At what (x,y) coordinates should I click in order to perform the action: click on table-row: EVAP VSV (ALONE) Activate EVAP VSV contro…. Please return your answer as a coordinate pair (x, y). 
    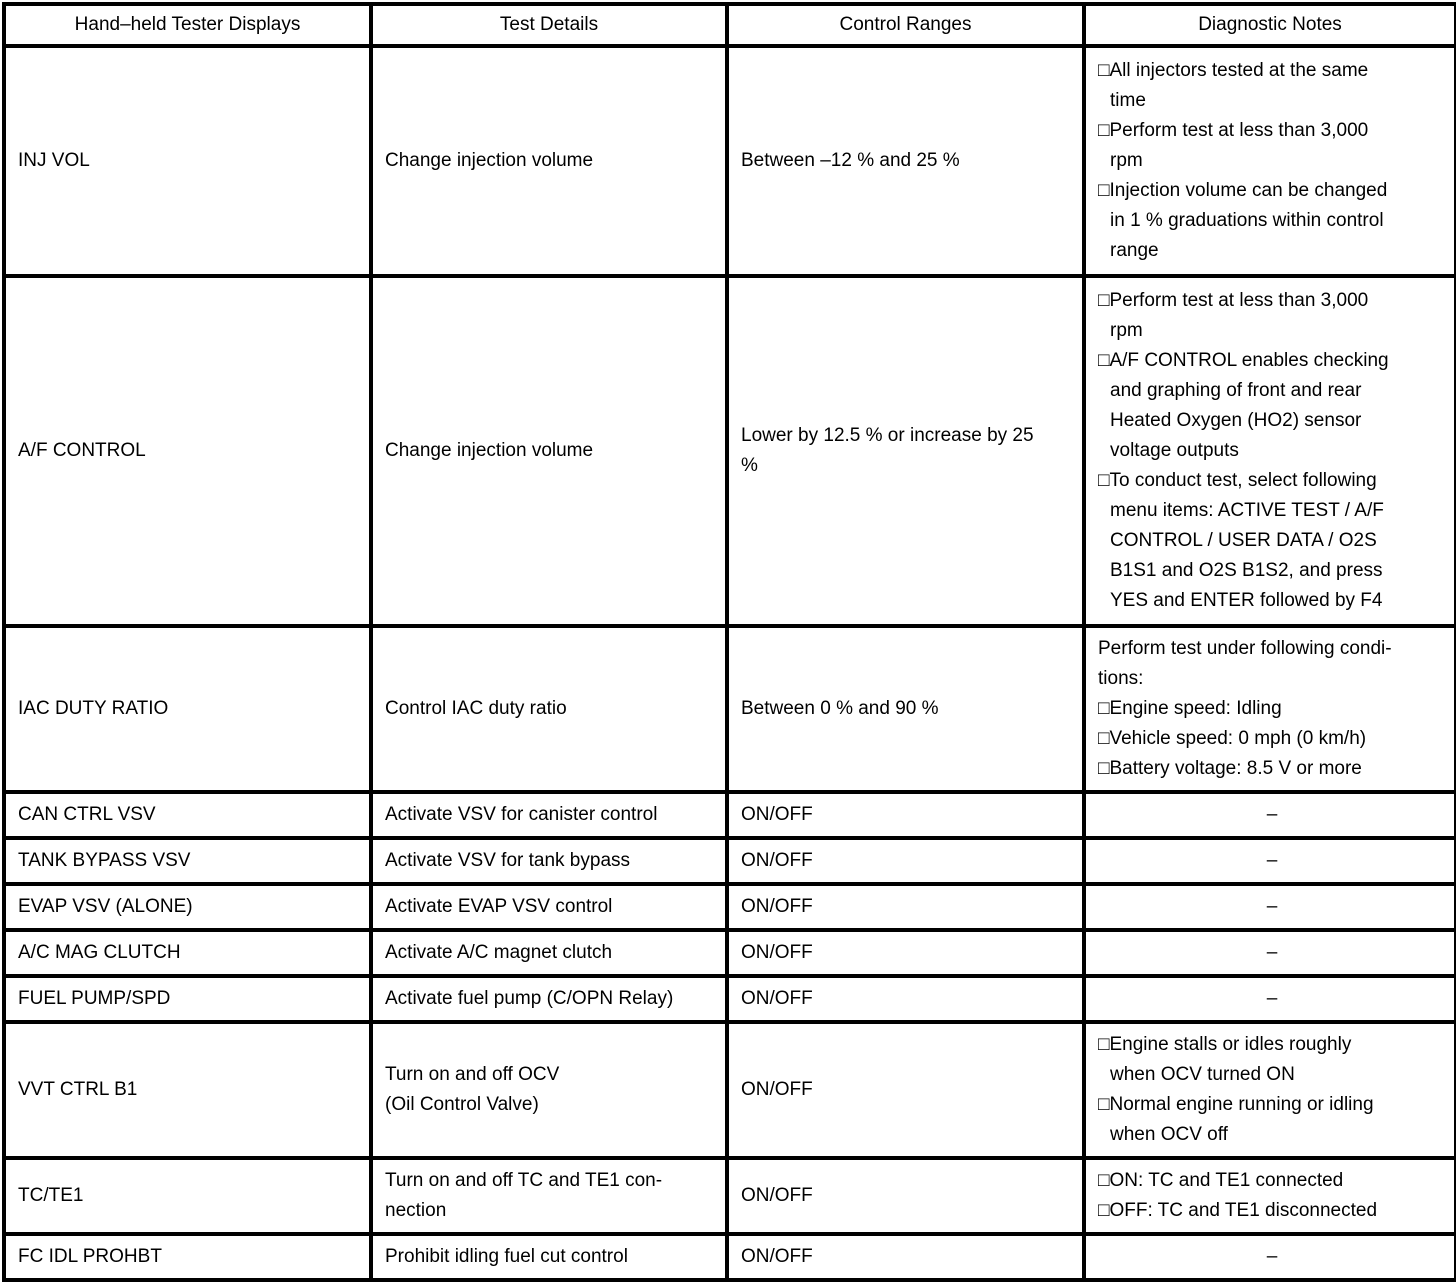
    Looking at the image, I should click on (729, 907).